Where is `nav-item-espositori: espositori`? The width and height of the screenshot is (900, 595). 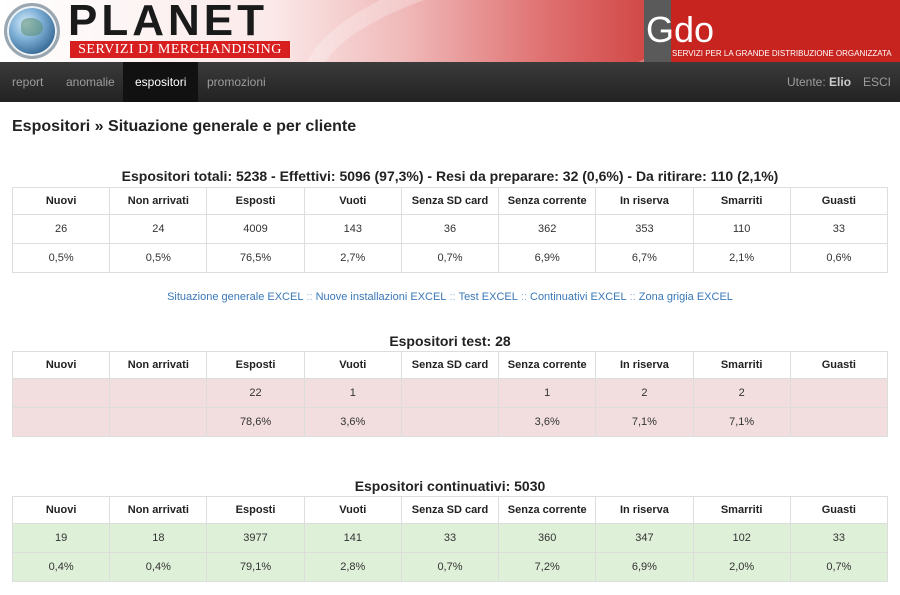
nav-item-espositori: espositori is located at coordinates (161, 82).